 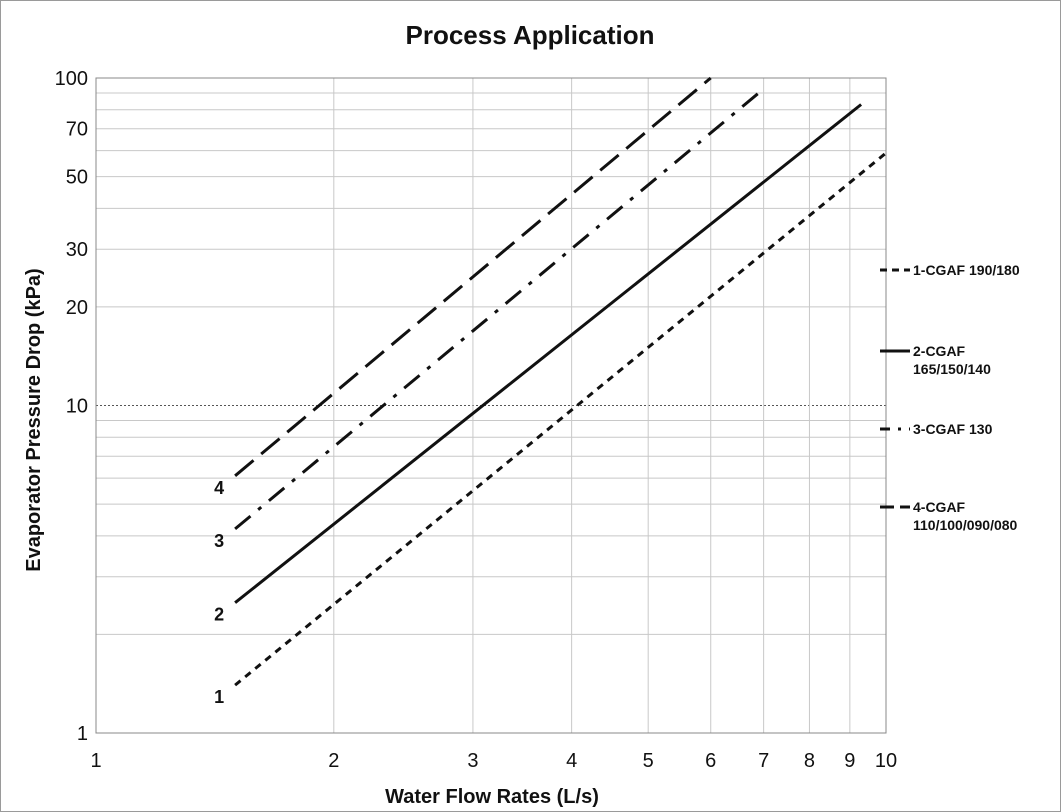 What do you see at coordinates (219, 488) in the screenshot?
I see `curve-label-4: 4` at bounding box center [219, 488].